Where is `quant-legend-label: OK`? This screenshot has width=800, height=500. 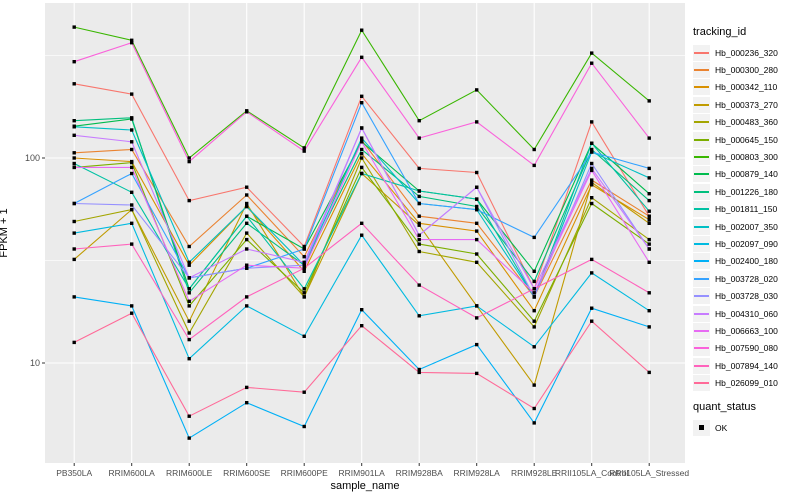 quant-legend-label: OK is located at coordinates (721, 427).